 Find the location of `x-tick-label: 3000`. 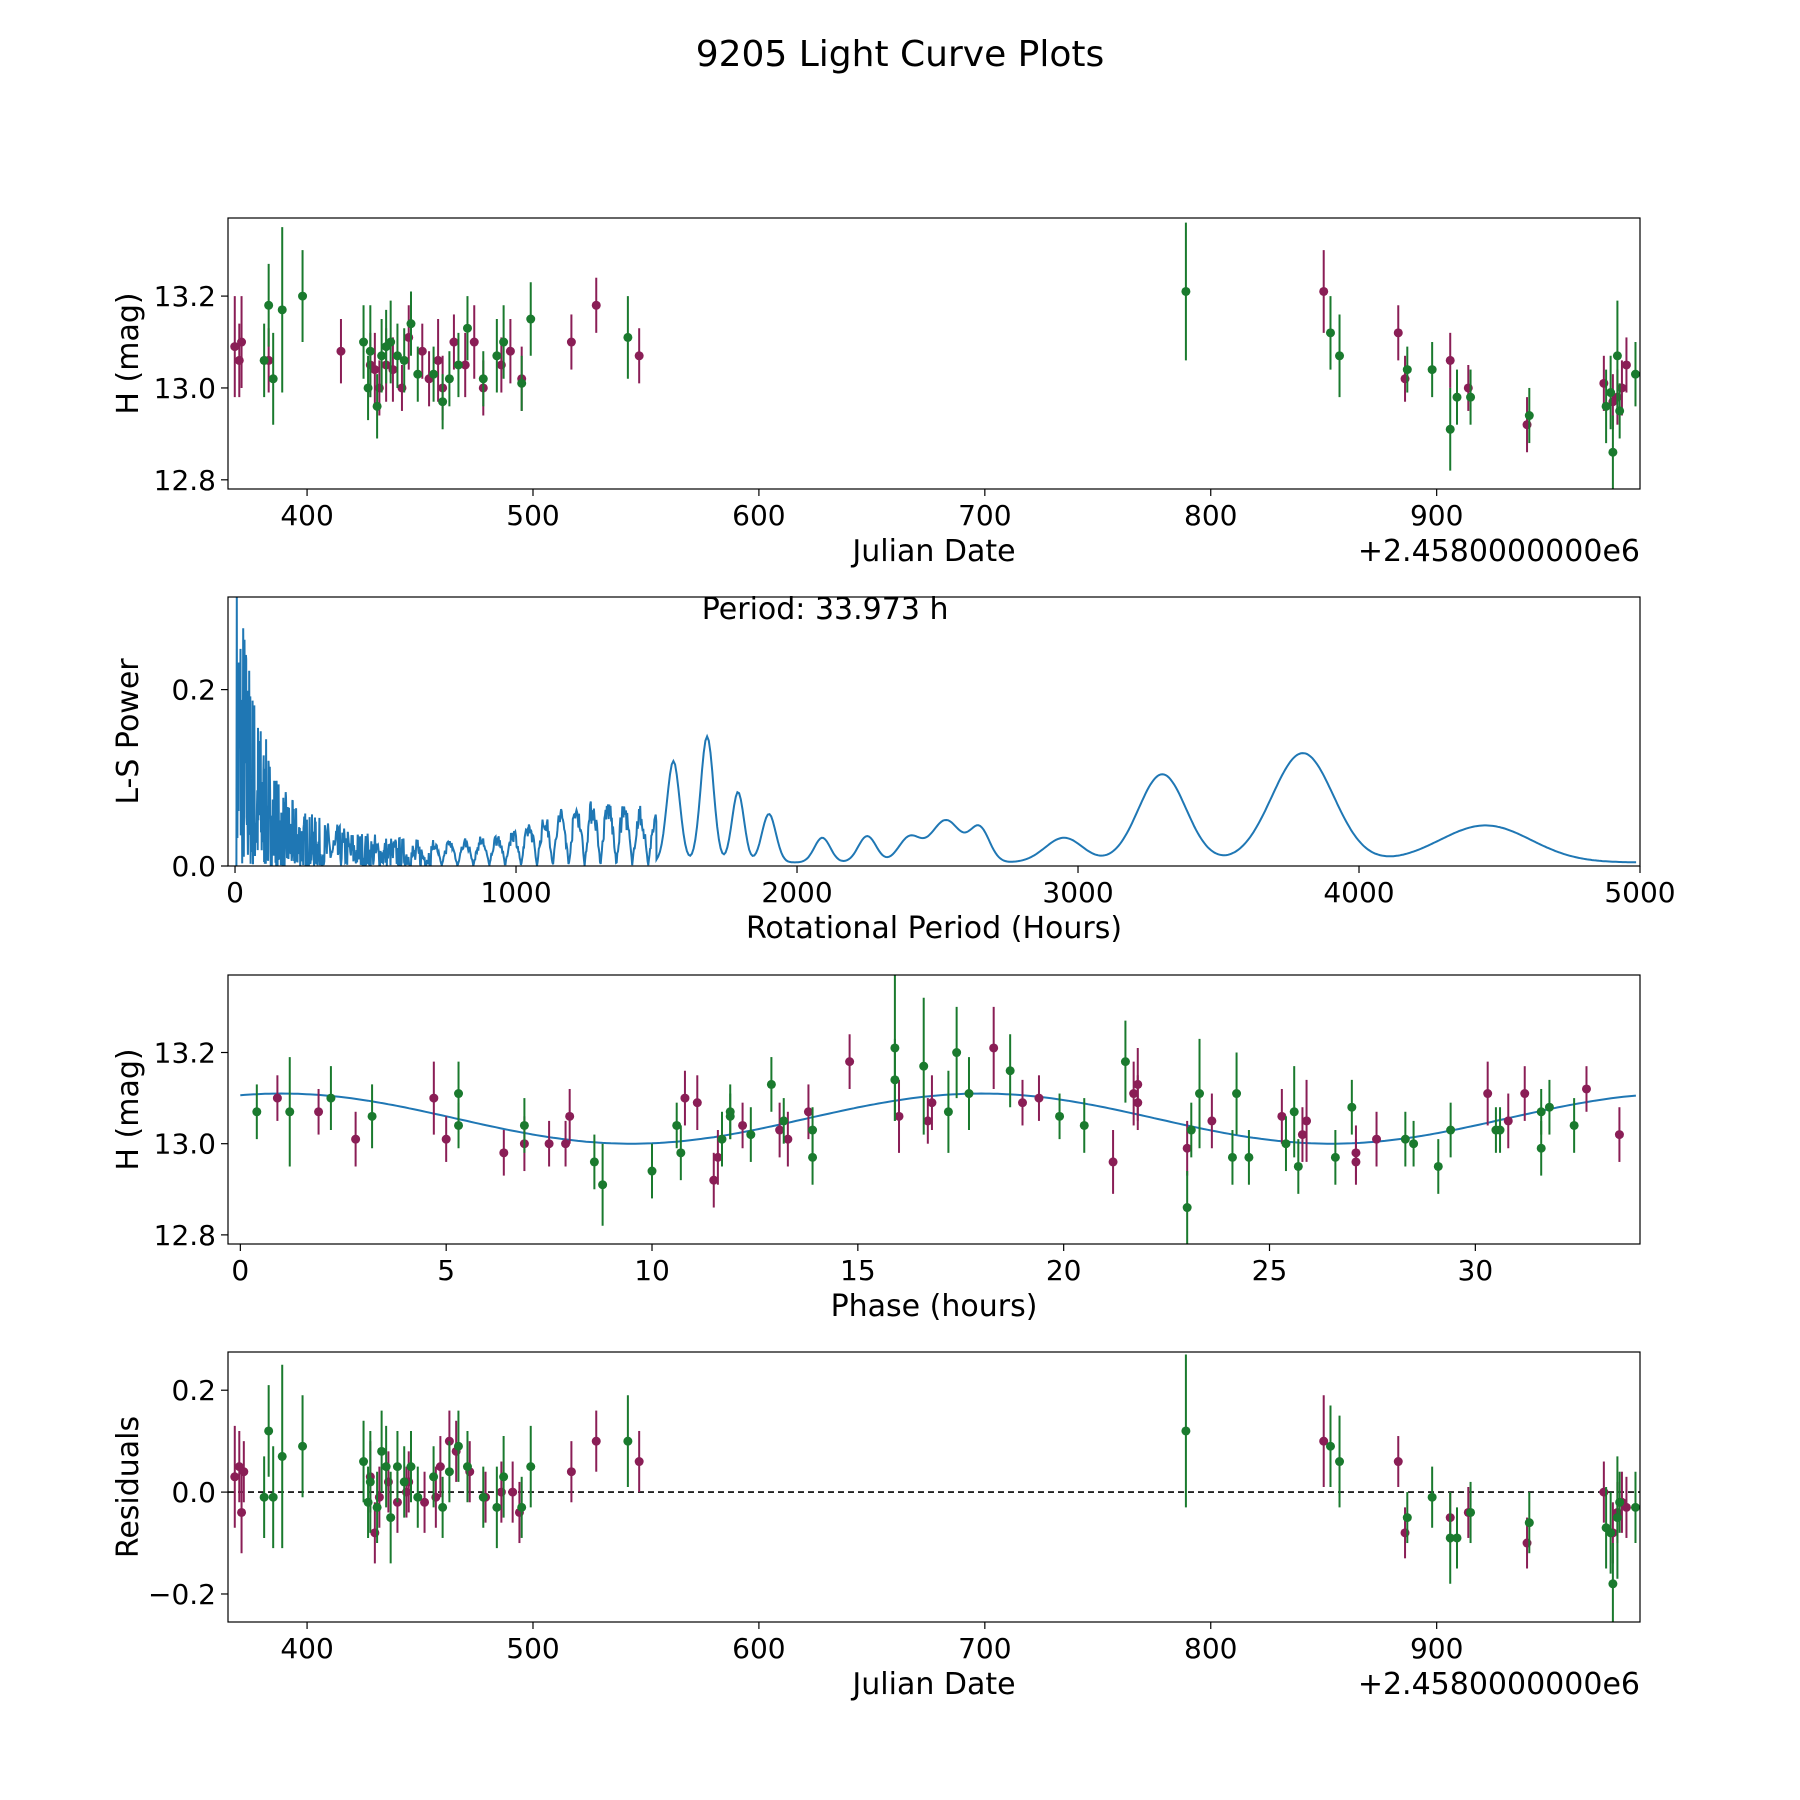

x-tick-label: 3000 is located at coordinates (1077, 892).